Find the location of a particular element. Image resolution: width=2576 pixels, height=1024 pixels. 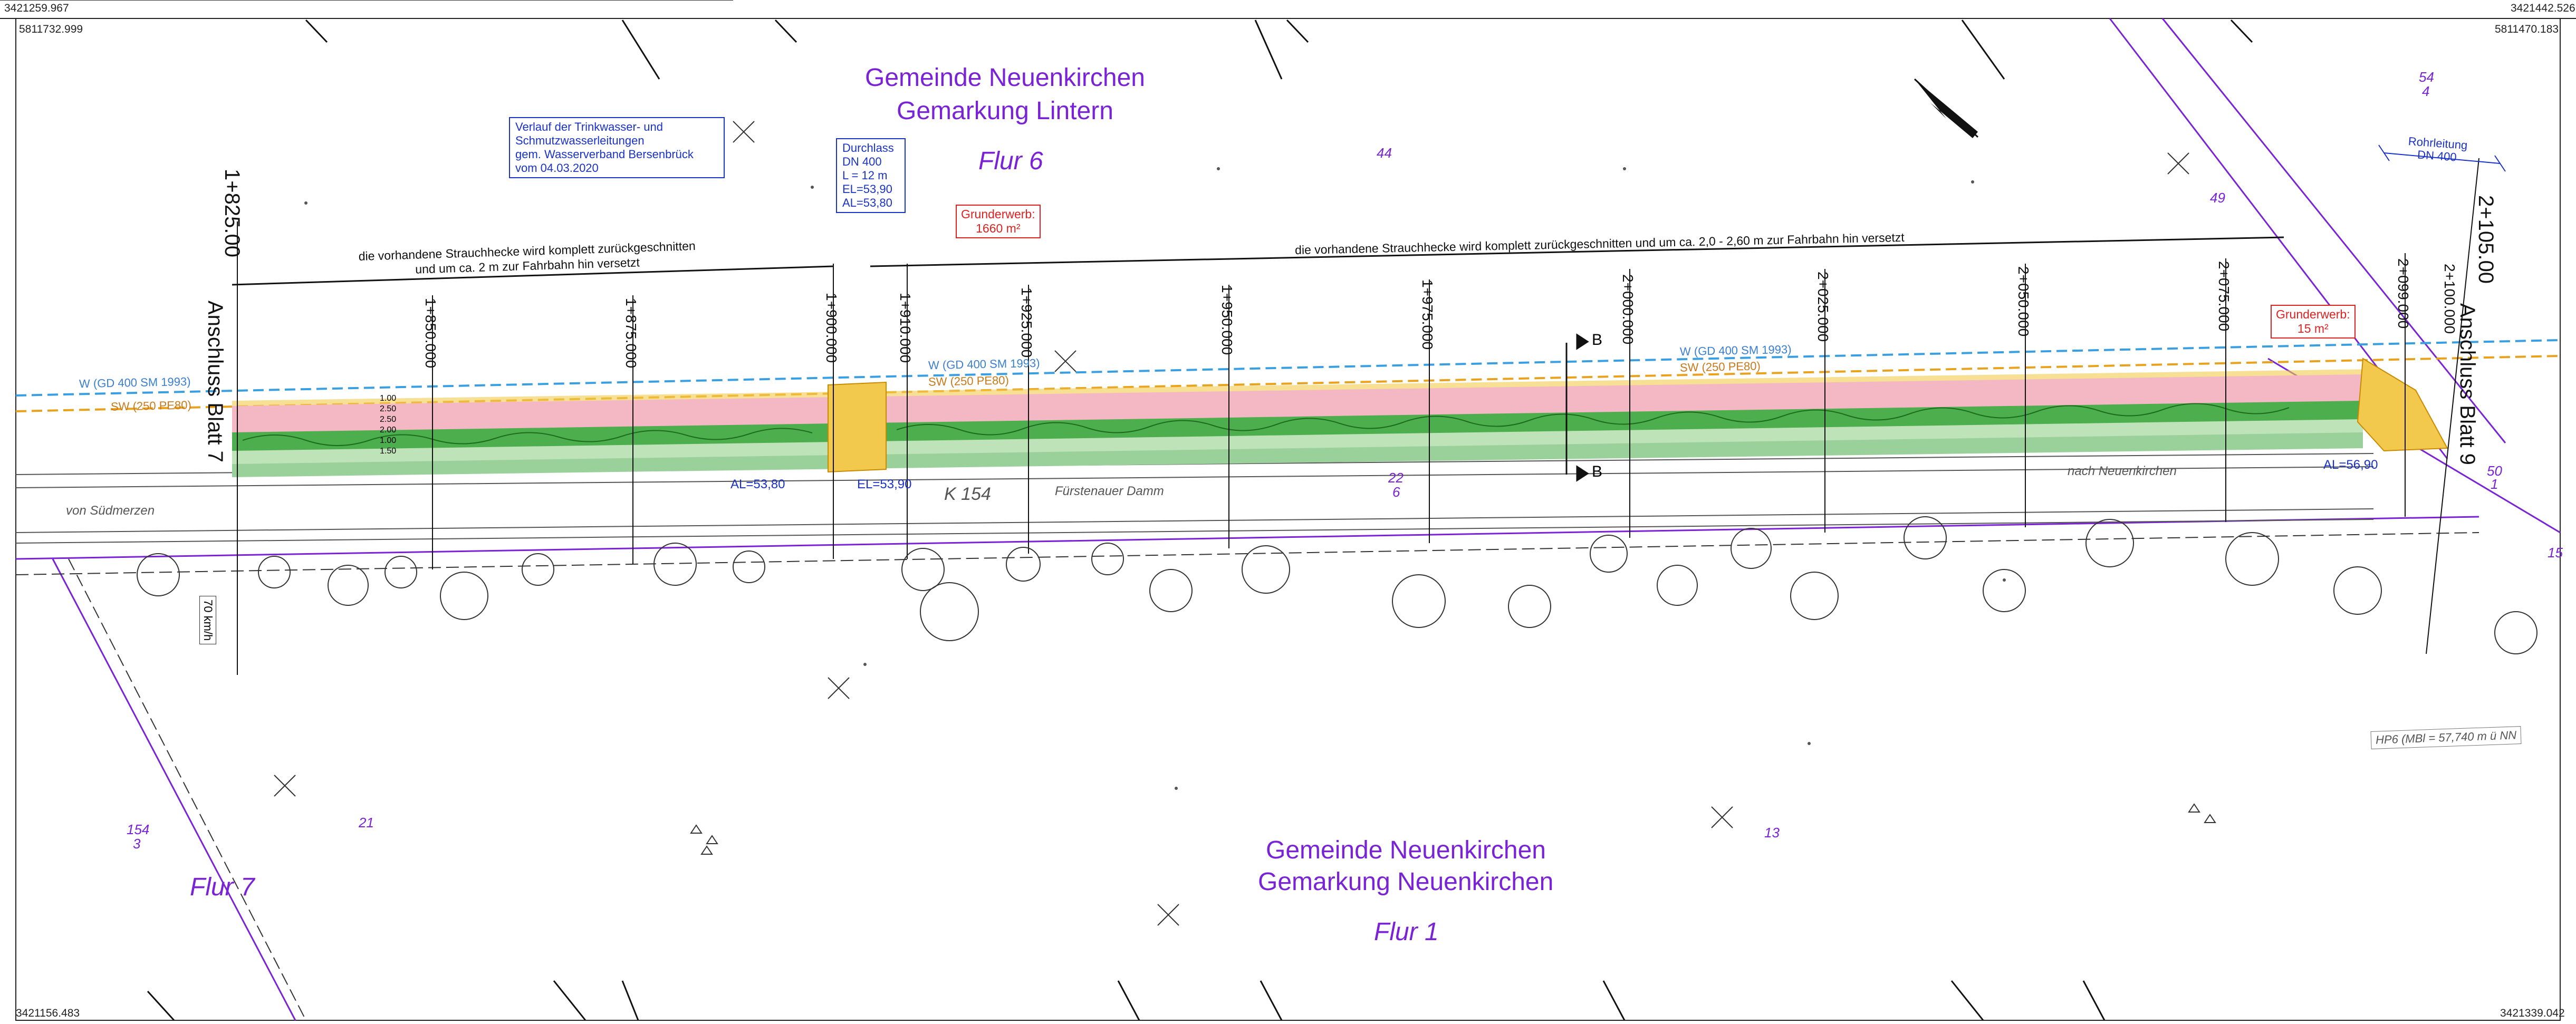

parcel-number: 50 is located at coordinates (2495, 471).